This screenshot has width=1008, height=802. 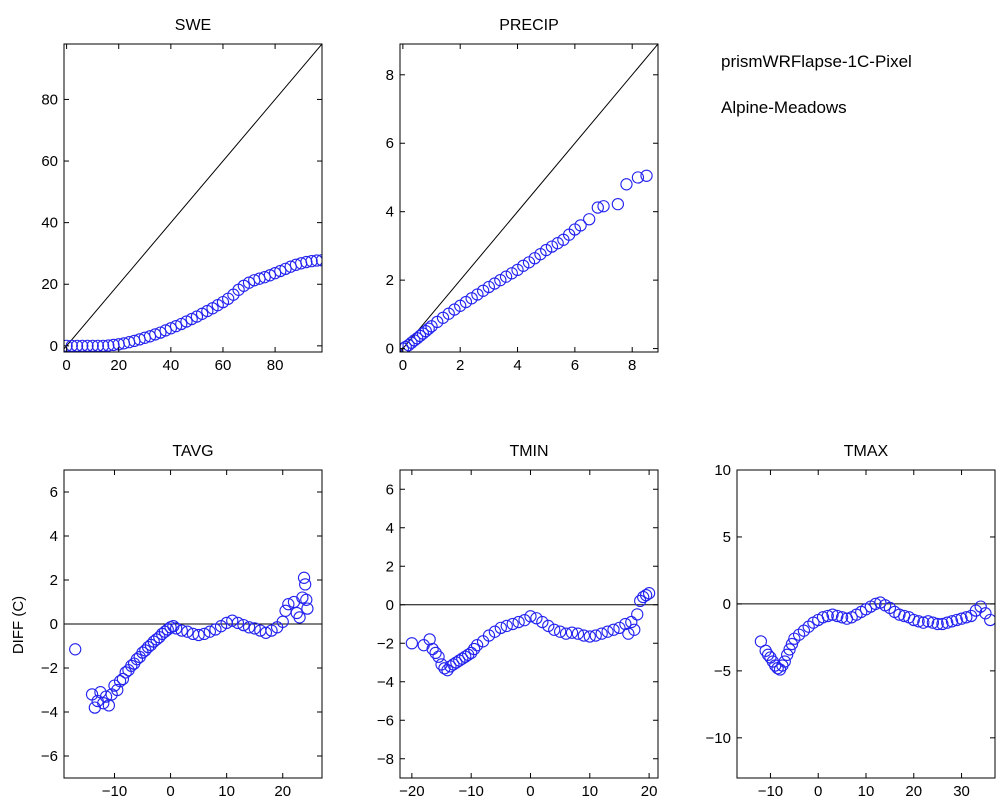 What do you see at coordinates (589, 791) in the screenshot?
I see `x-tick-label-tmin-10: 10` at bounding box center [589, 791].